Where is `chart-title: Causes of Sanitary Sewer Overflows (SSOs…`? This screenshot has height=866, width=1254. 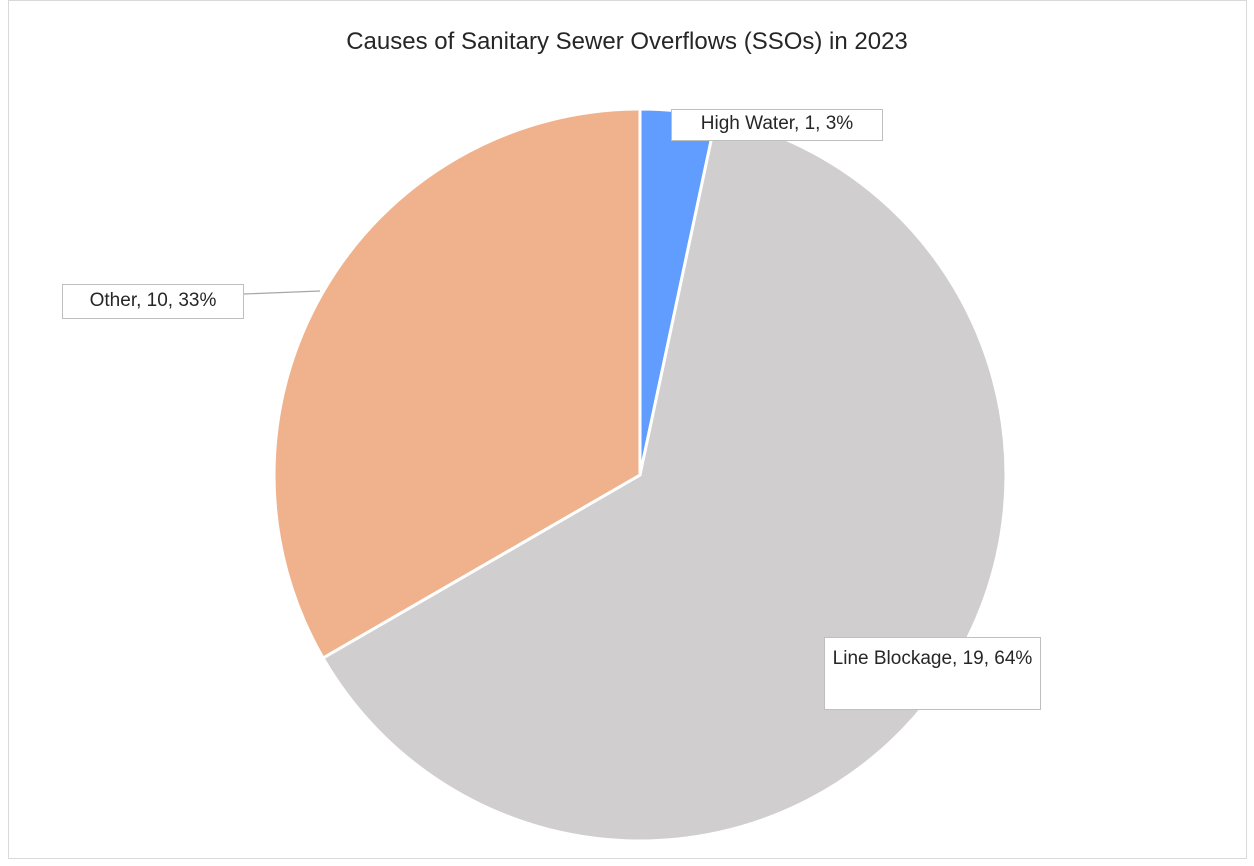
chart-title: Causes of Sanitary Sewer Overflows (SSOs… is located at coordinates (627, 41).